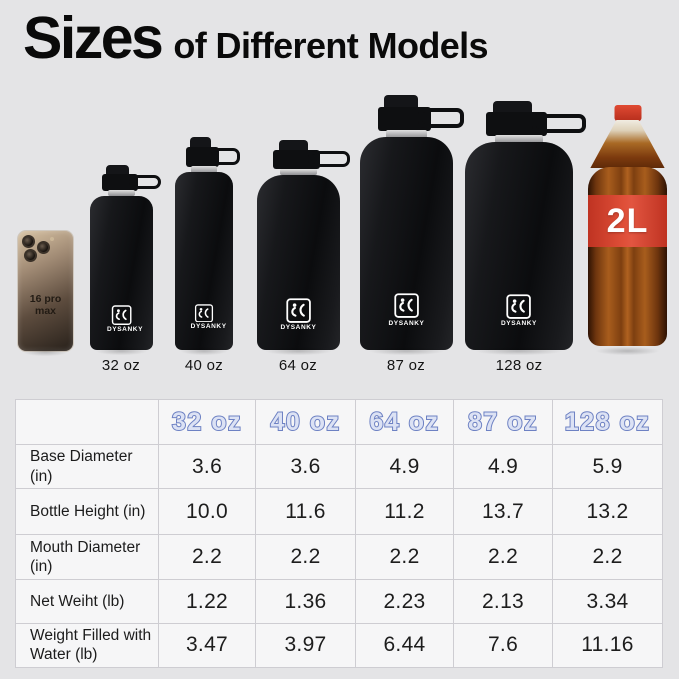 The image size is (679, 679). I want to click on bottle-64oz-image: DYSANKY, so click(303, 248).